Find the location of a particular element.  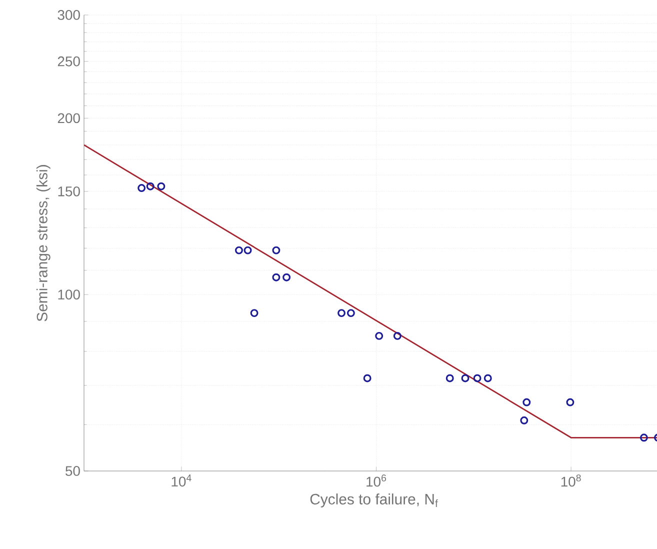

x-axis-title: Cycles to failure, N$_{f}$ is located at coordinates (374, 501).